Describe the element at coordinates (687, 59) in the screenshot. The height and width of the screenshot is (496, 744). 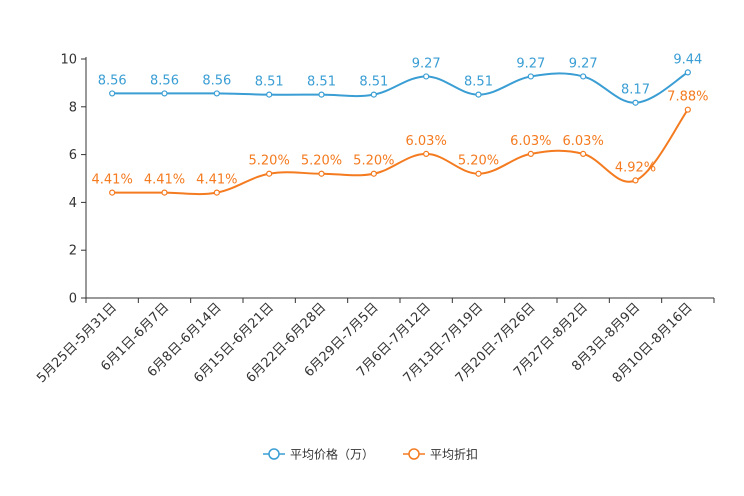
I see `data-label: 9.44` at that location.